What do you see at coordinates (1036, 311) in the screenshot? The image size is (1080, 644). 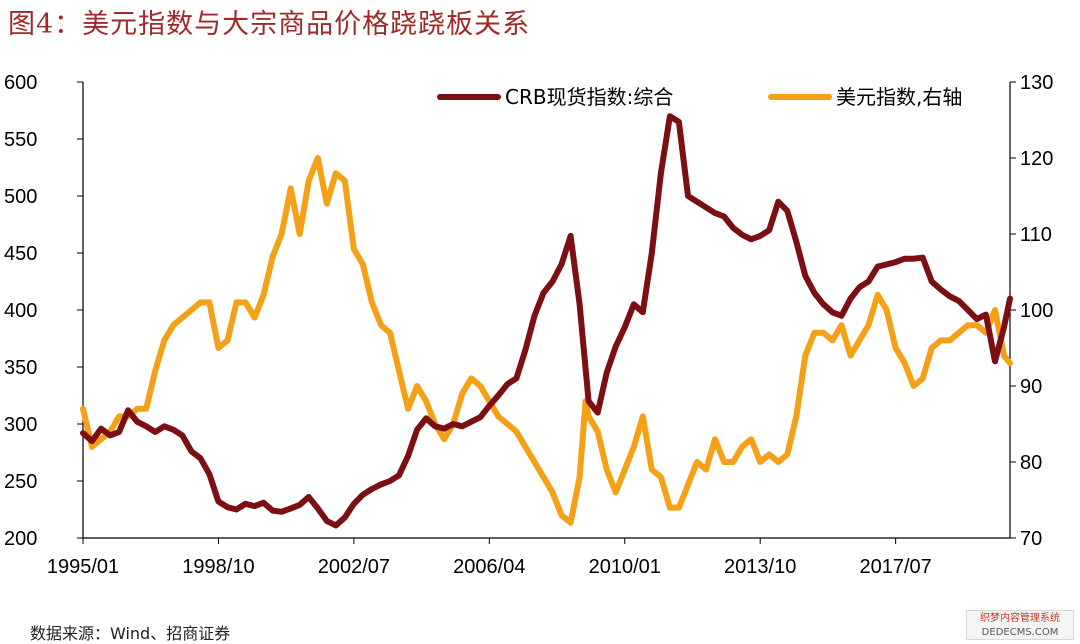 I see `right-y-tick-label: 100` at bounding box center [1036, 311].